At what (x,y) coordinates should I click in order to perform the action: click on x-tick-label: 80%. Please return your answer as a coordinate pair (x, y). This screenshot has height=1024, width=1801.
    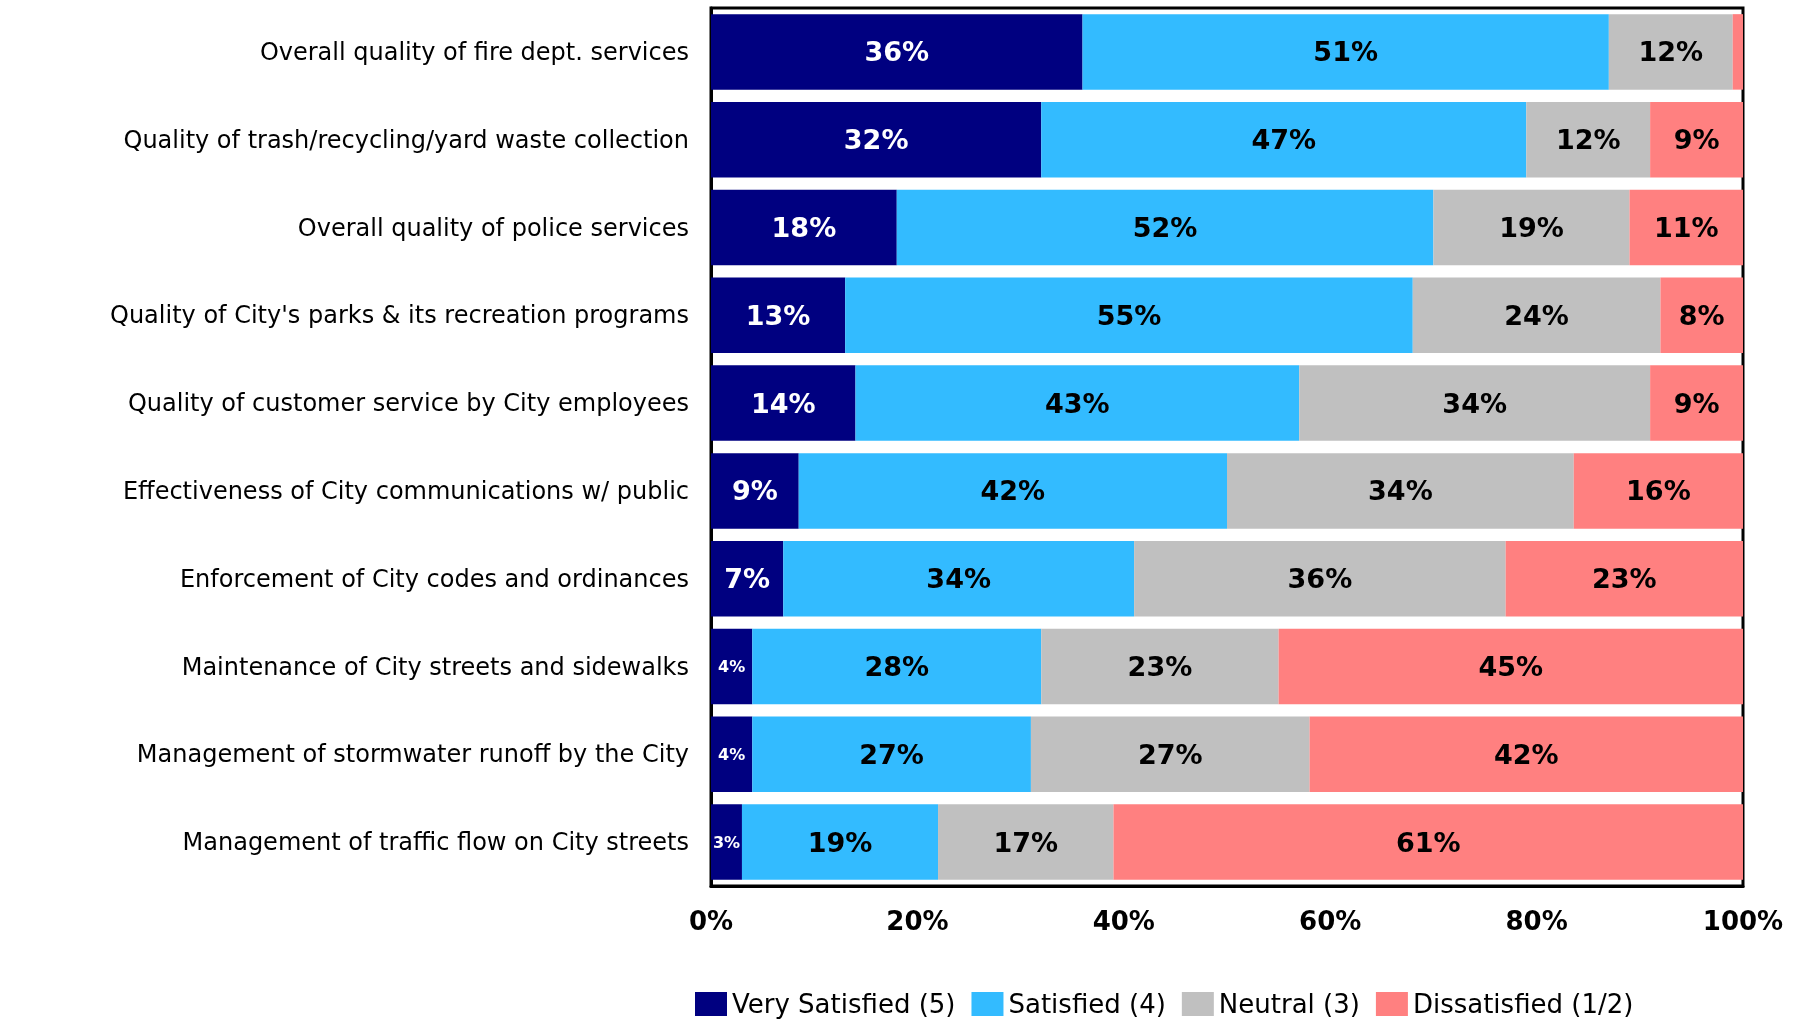
    Looking at the image, I should click on (1536, 921).